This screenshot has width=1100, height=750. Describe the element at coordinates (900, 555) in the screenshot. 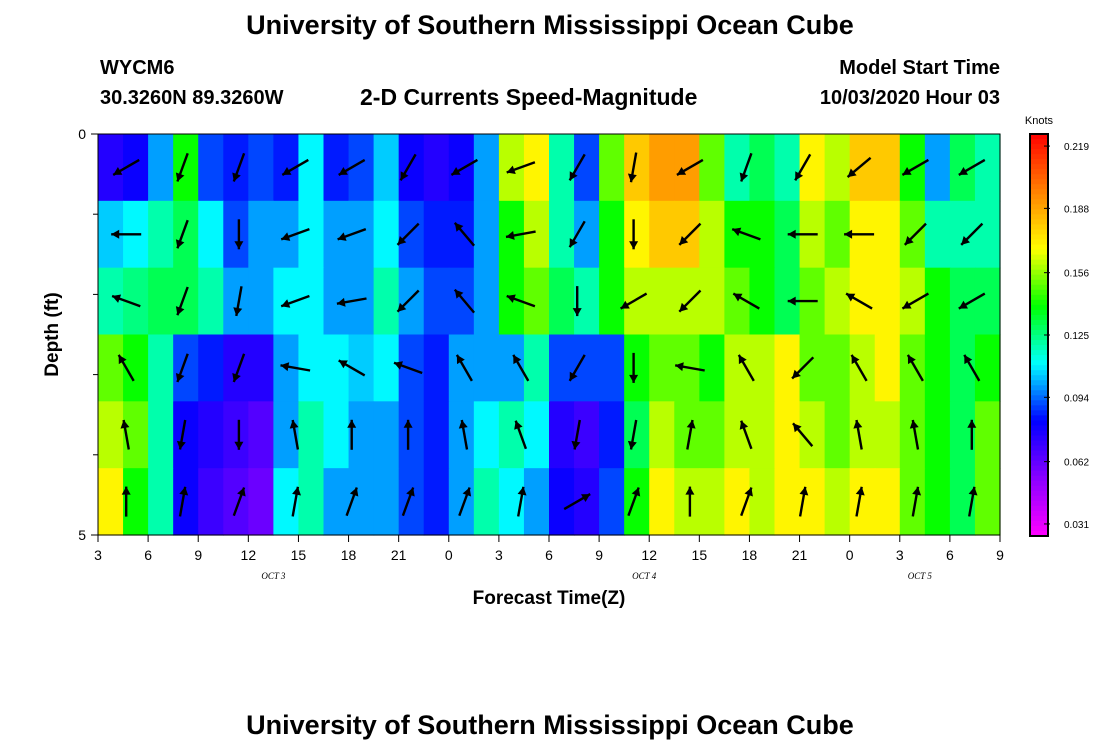

I see `x-tick-label: 3` at that location.